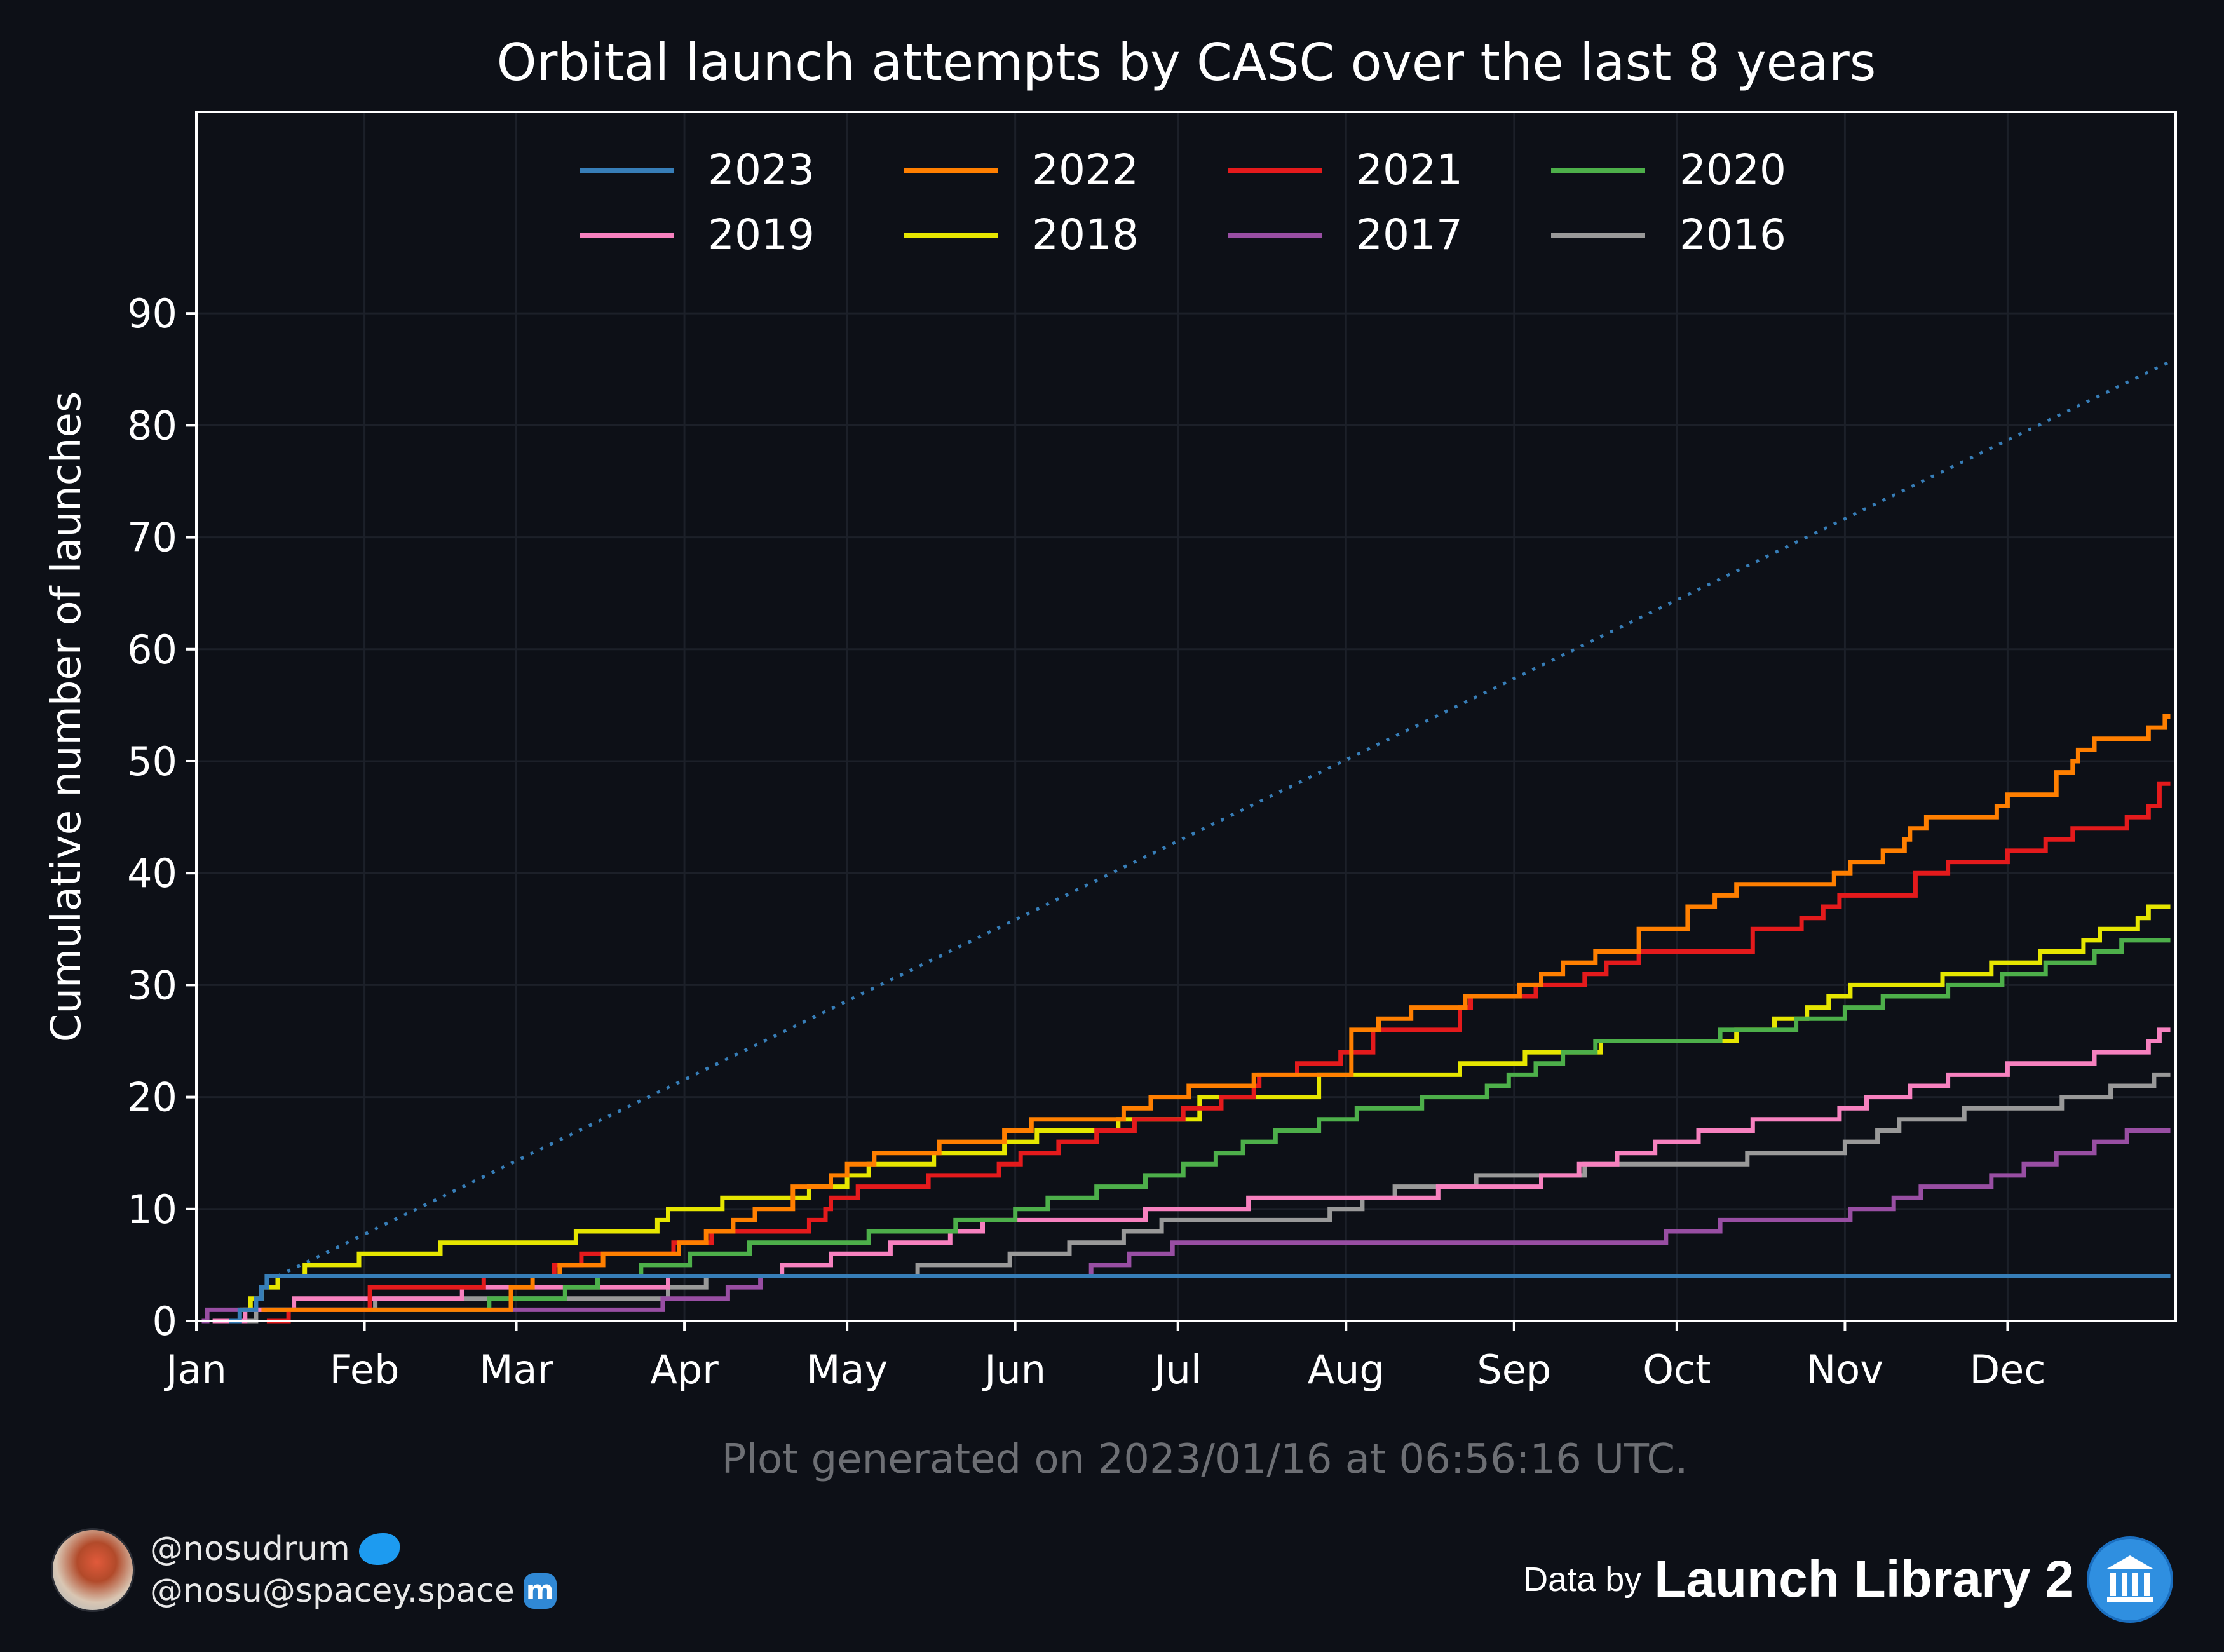 The width and height of the screenshot is (2224, 1652). Describe the element at coordinates (540, 1591) in the screenshot. I see `mastodon-icon: m` at that location.